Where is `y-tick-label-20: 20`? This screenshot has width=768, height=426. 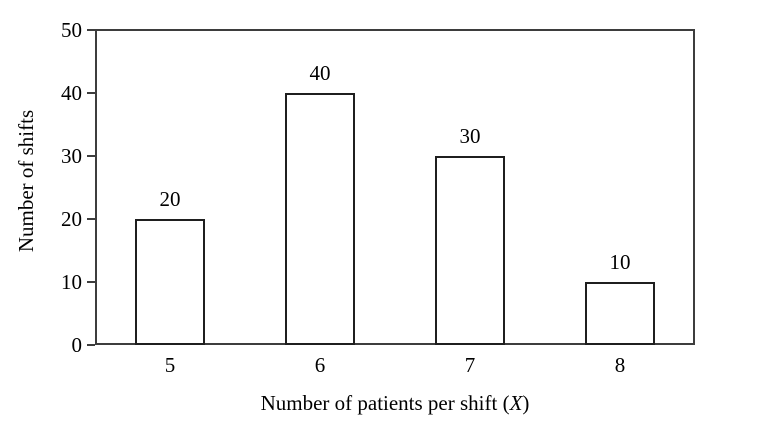 y-tick-label-20: 20 is located at coordinates (71, 219).